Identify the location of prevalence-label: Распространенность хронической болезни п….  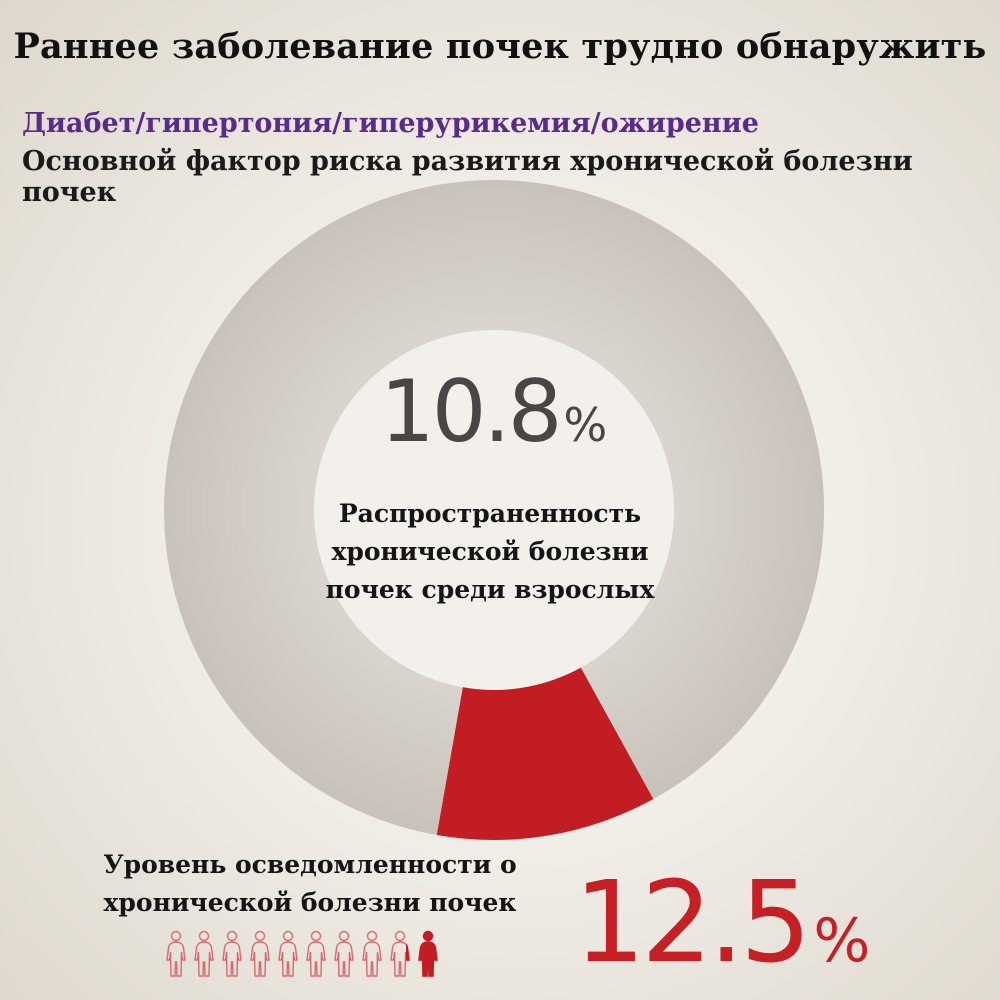
(490, 552).